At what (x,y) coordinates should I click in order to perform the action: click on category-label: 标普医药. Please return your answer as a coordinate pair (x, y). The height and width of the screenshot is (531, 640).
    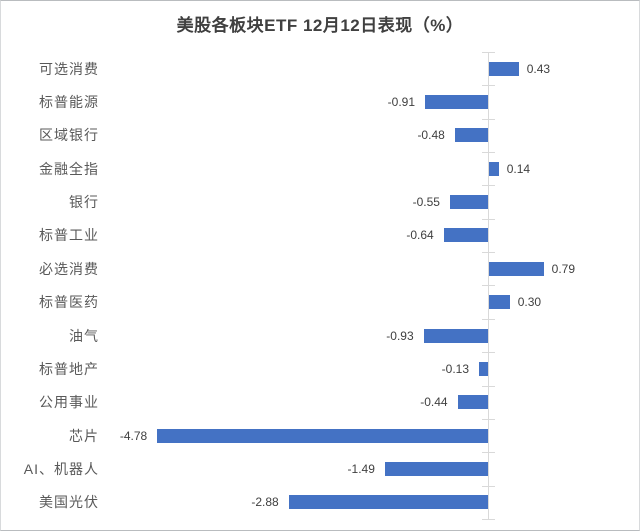
    Looking at the image, I should click on (69, 302).